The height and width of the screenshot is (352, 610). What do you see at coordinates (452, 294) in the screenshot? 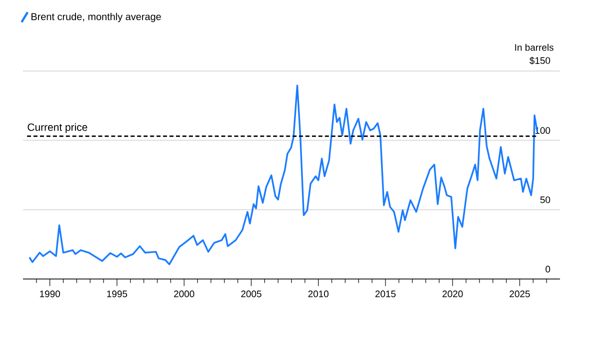
I see `x-tick-label: 2020` at bounding box center [452, 294].